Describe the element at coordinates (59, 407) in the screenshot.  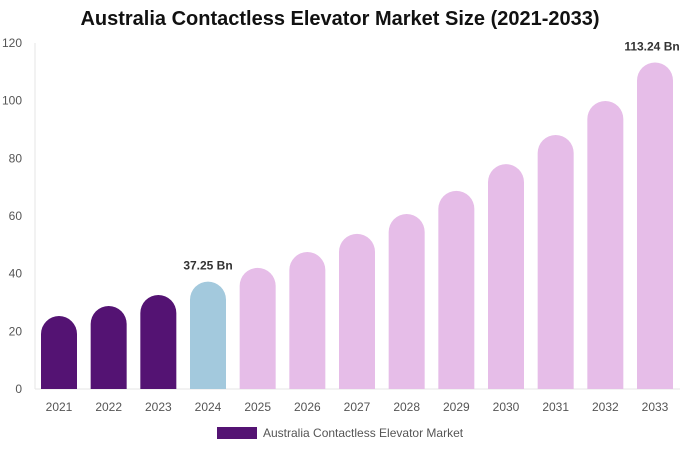
I see `x-tick-label: 2021` at that location.